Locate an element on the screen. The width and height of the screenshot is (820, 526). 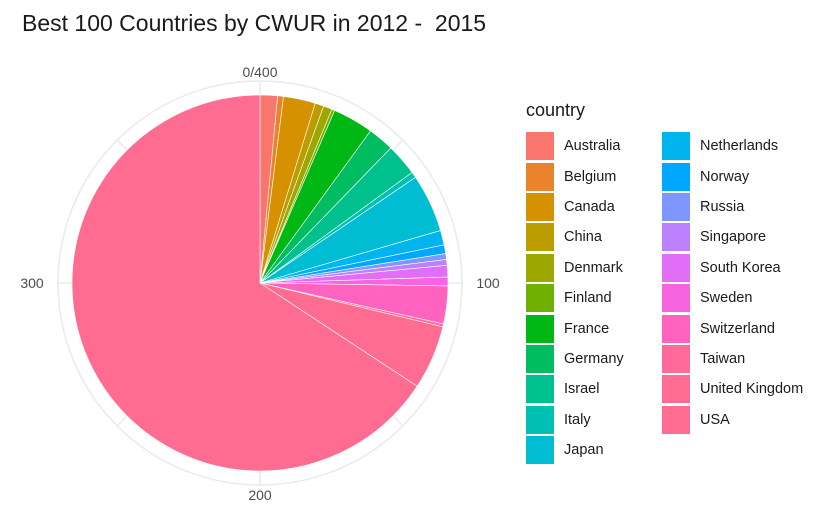
legend-label: Switzerland is located at coordinates (737, 328).